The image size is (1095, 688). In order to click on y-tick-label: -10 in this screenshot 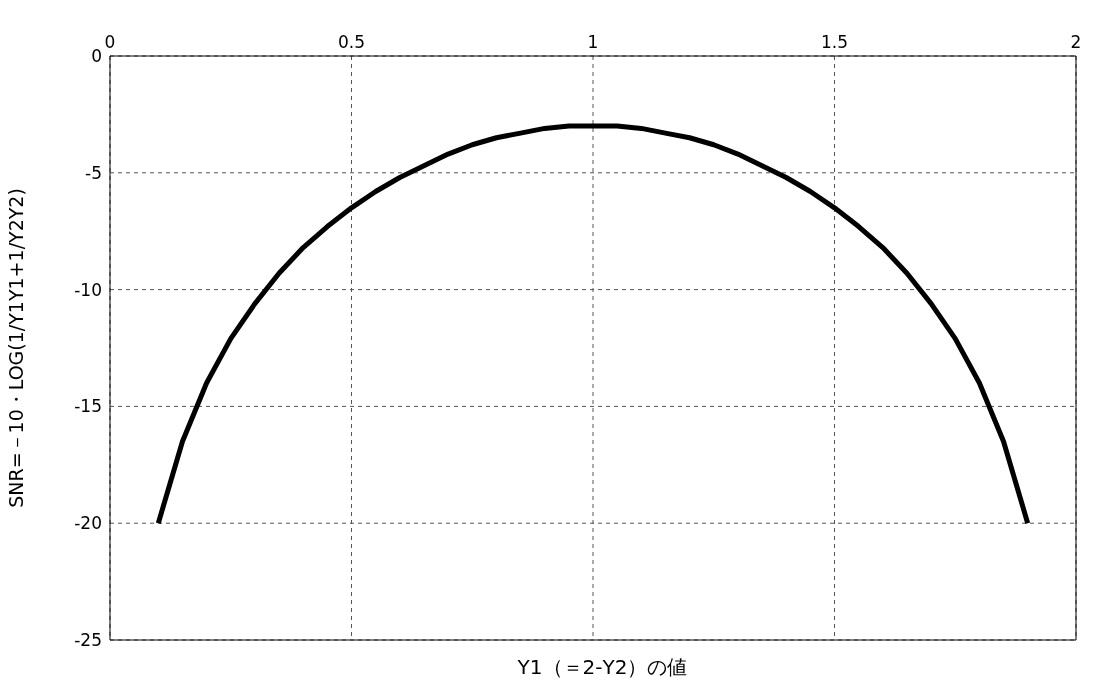, I will do `click(88, 289)`.